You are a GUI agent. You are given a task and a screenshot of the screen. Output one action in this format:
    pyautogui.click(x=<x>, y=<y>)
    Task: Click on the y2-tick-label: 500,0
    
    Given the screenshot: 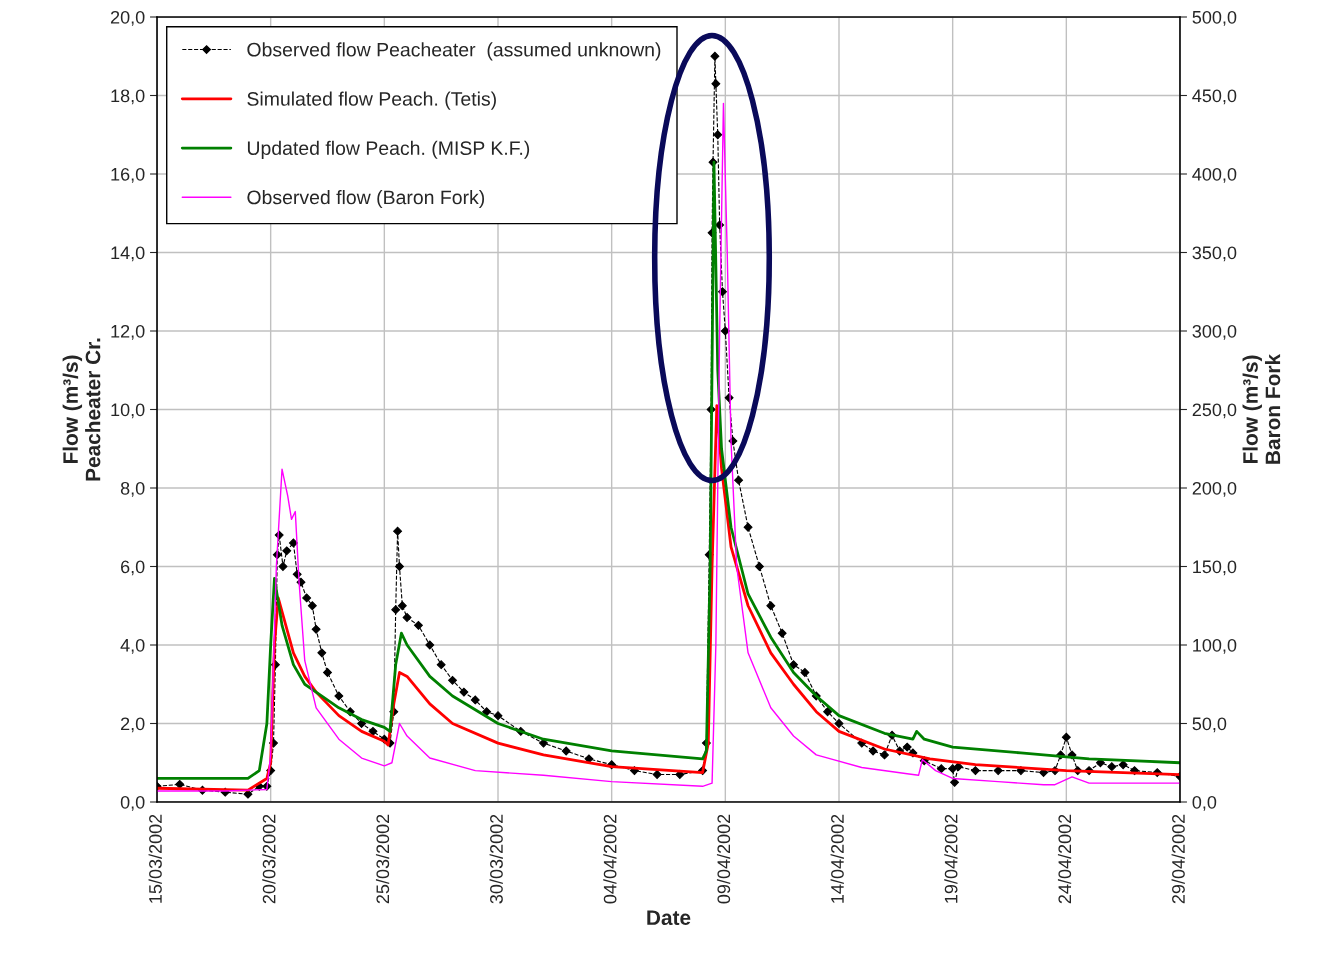 What is the action you would take?
    pyautogui.click(x=1214, y=18)
    